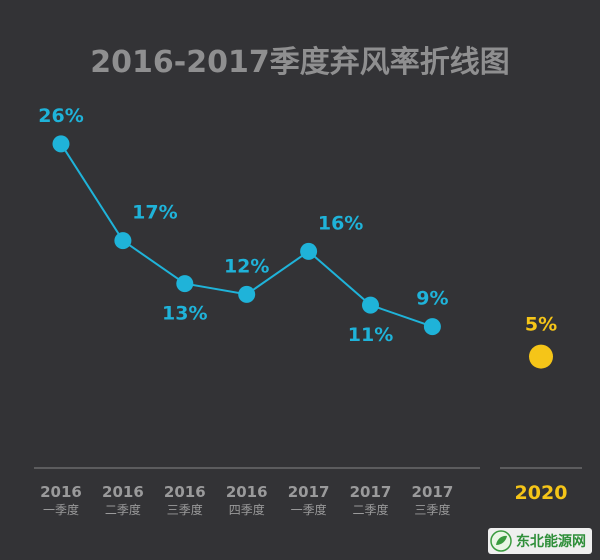  Describe the element at coordinates (541, 356) in the screenshot. I see `highlight-point` at that location.